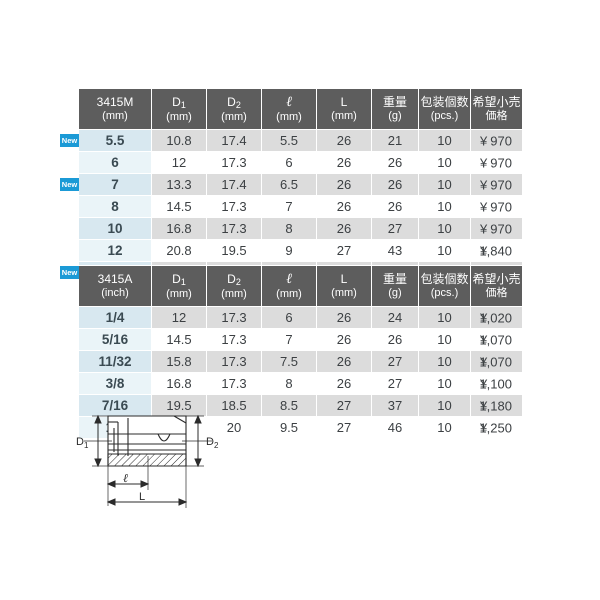  Describe the element at coordinates (115, 184) in the screenshot. I see `cell-size: 7` at that location.